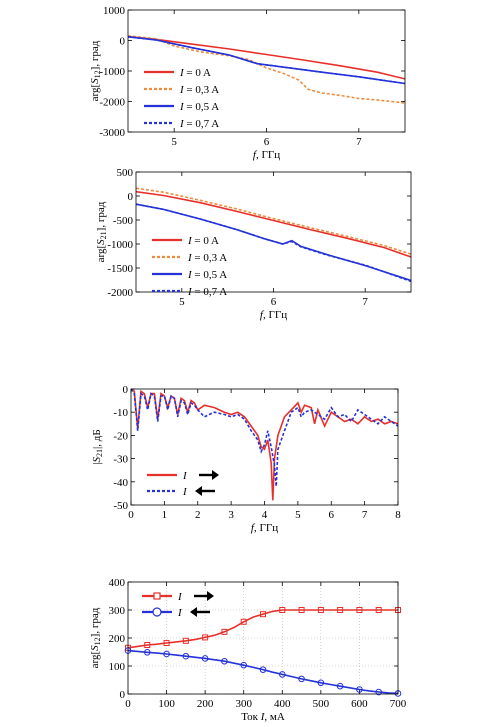 Image resolution: width=495 pixels, height=727 pixels. What do you see at coordinates (123, 221) in the screenshot?
I see `y-tick-label: -500` at bounding box center [123, 221].